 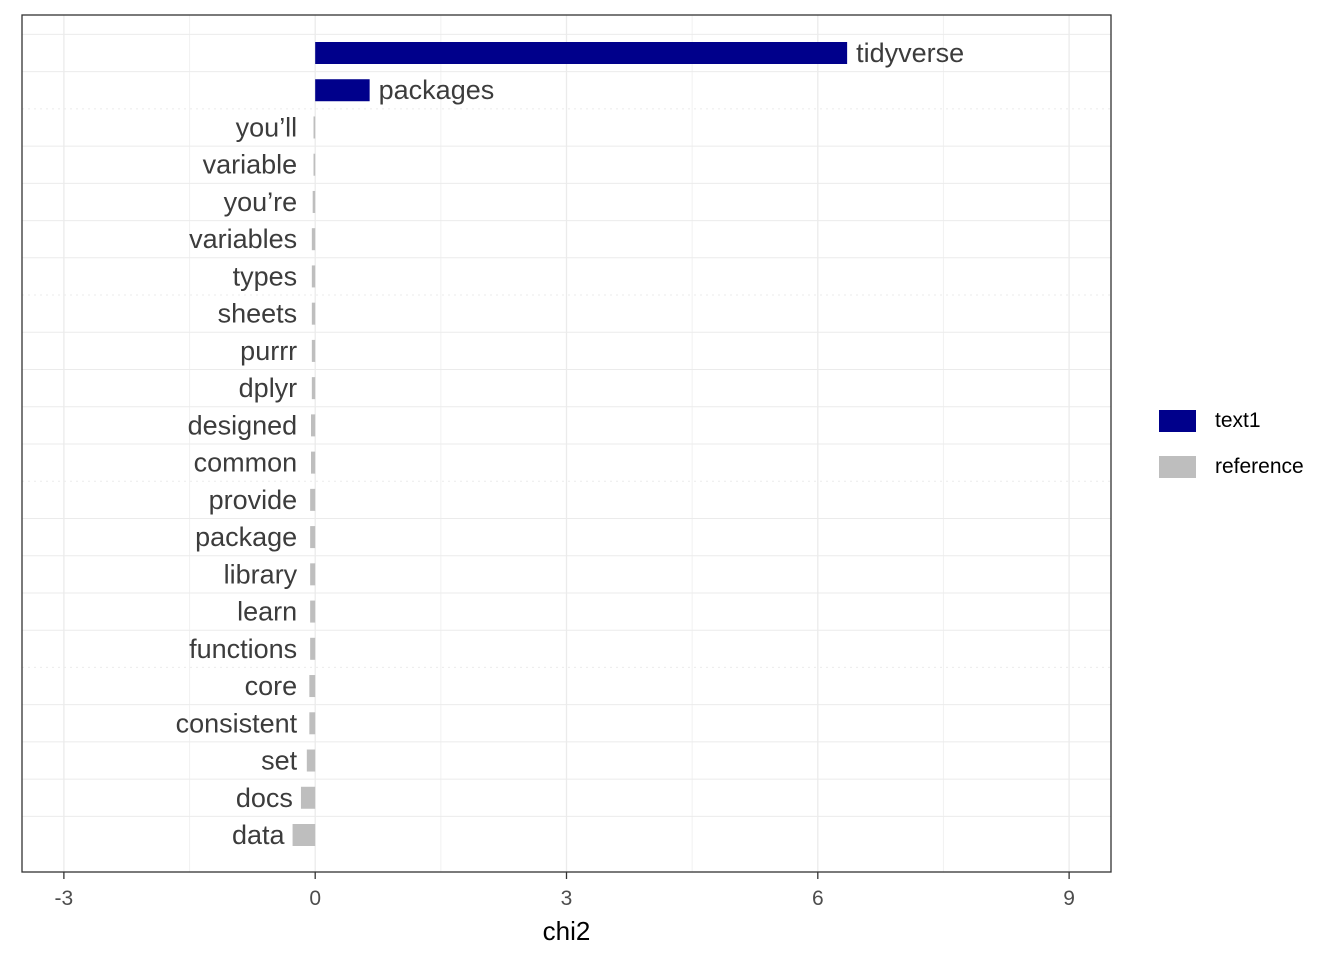 I want to click on legend-label-reference: reference, so click(x=1259, y=466).